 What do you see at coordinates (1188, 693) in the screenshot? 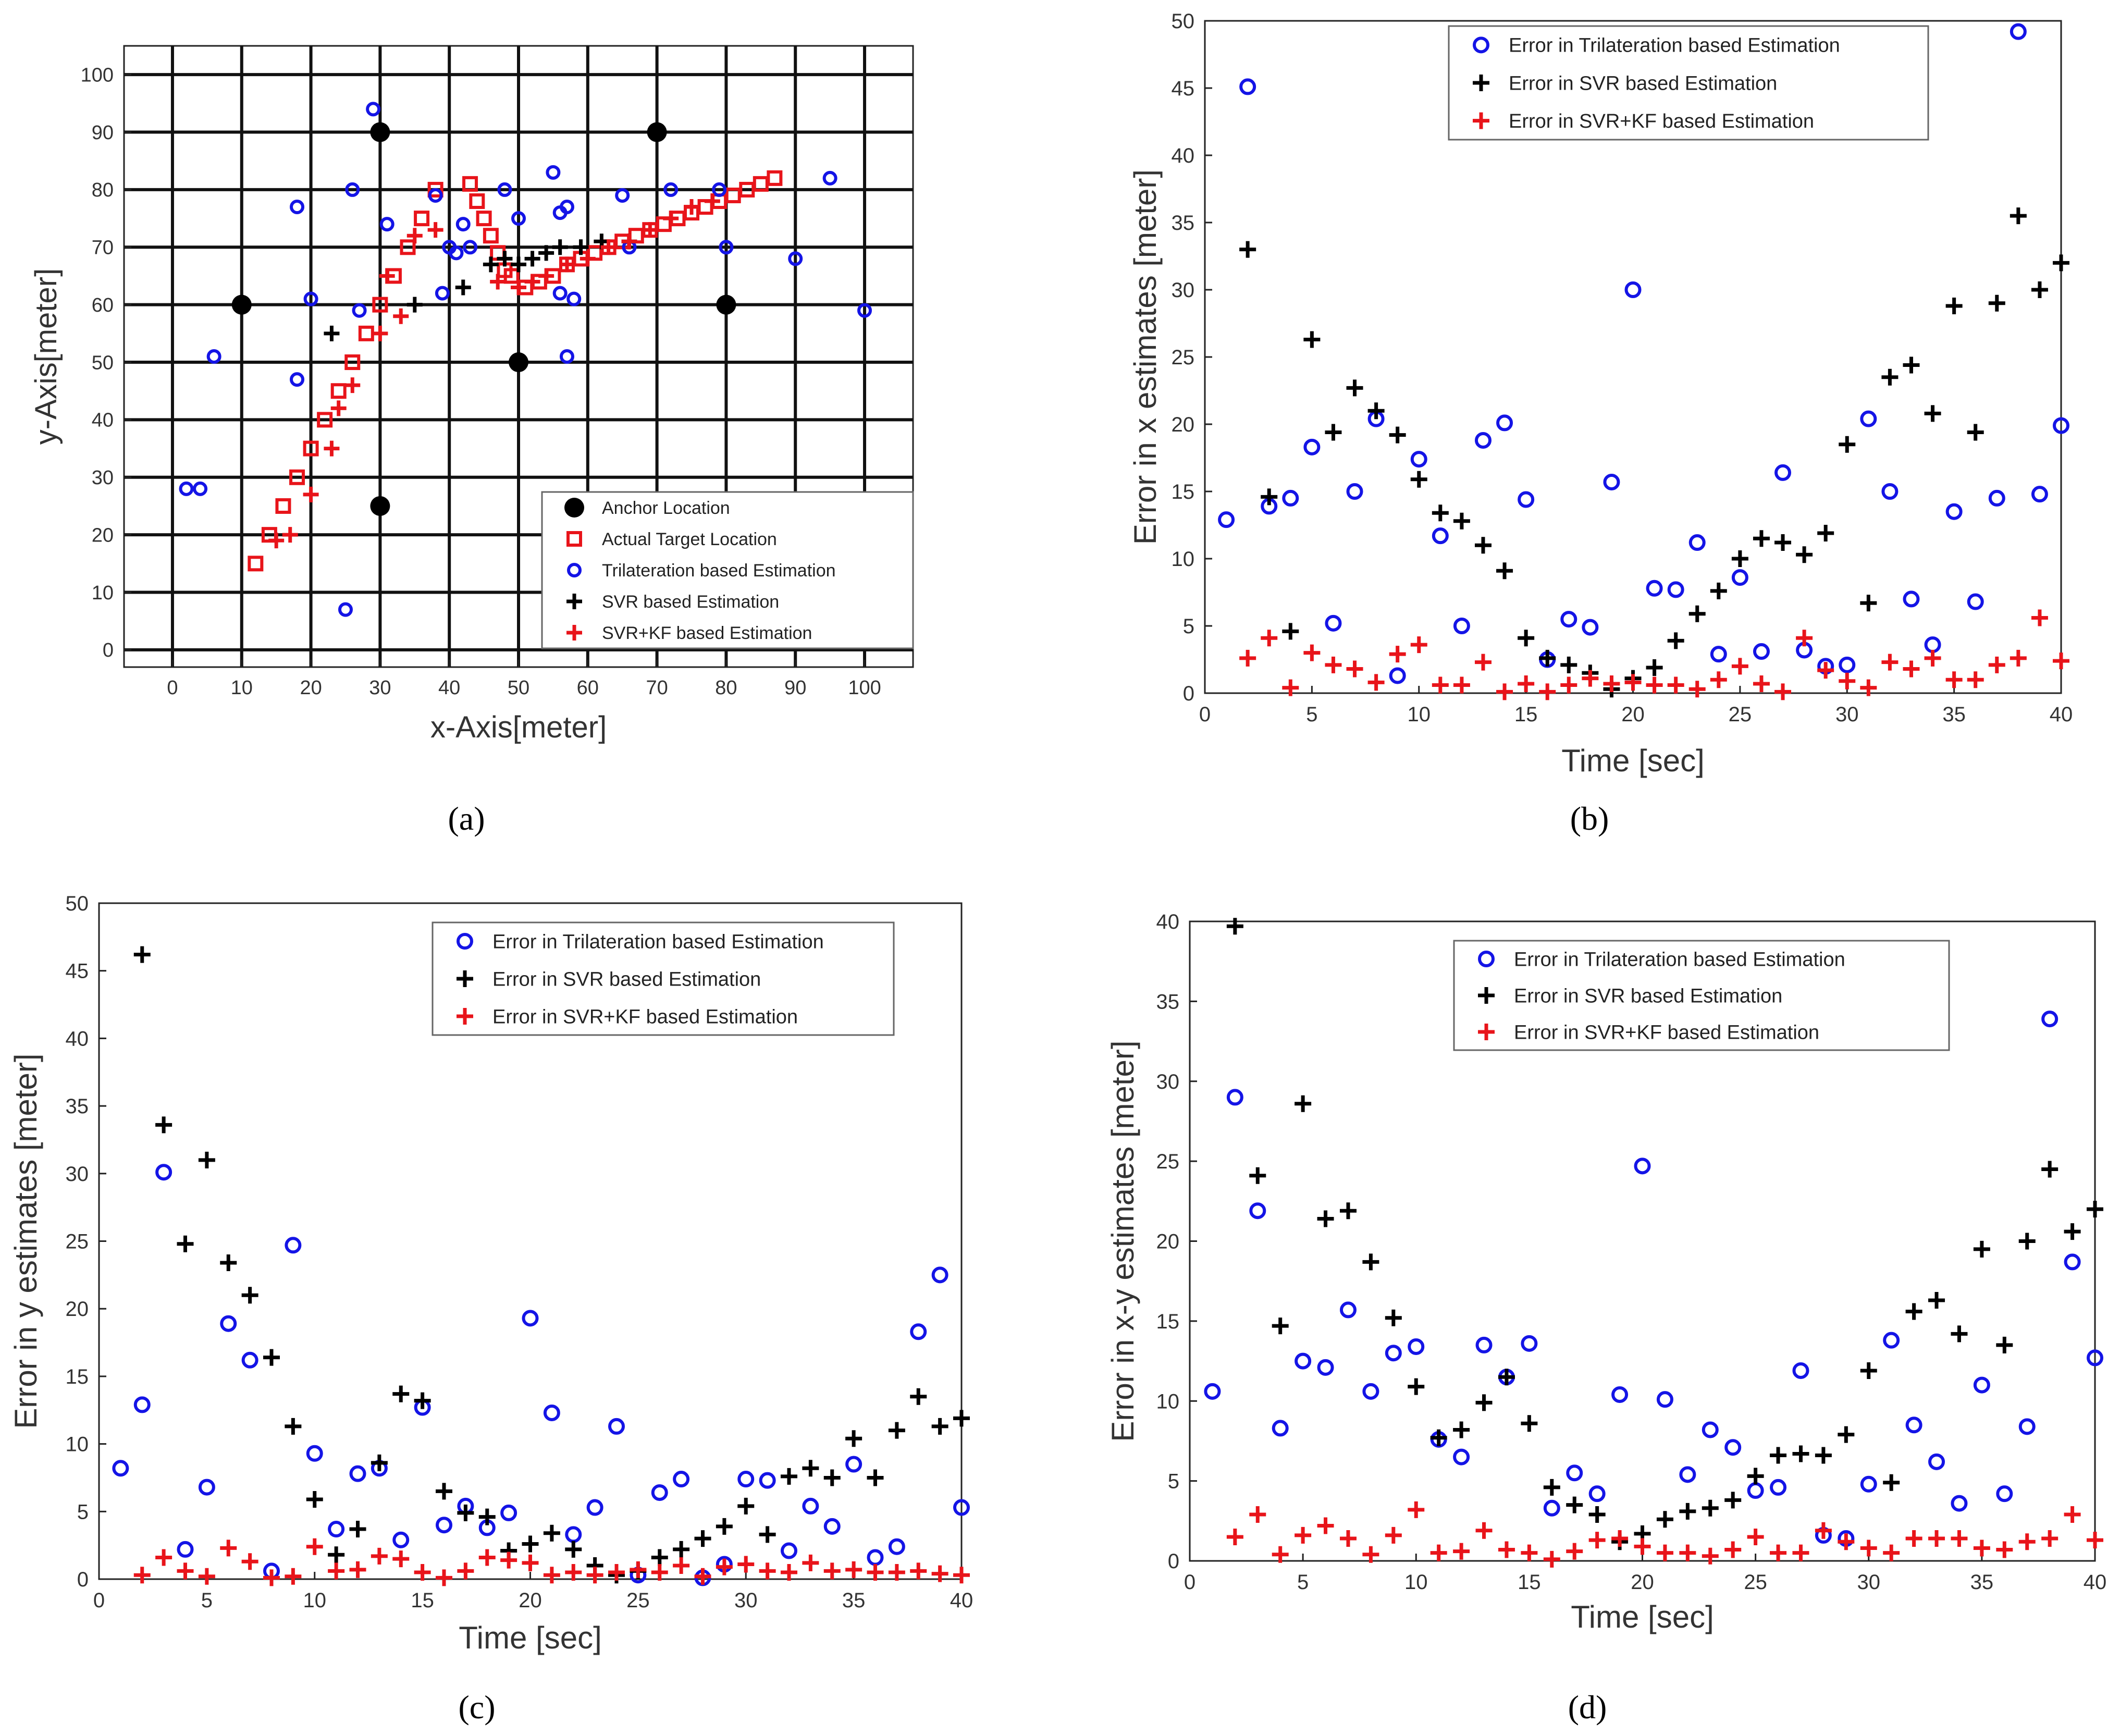
I see `y-tick-label: 0` at bounding box center [1188, 693].